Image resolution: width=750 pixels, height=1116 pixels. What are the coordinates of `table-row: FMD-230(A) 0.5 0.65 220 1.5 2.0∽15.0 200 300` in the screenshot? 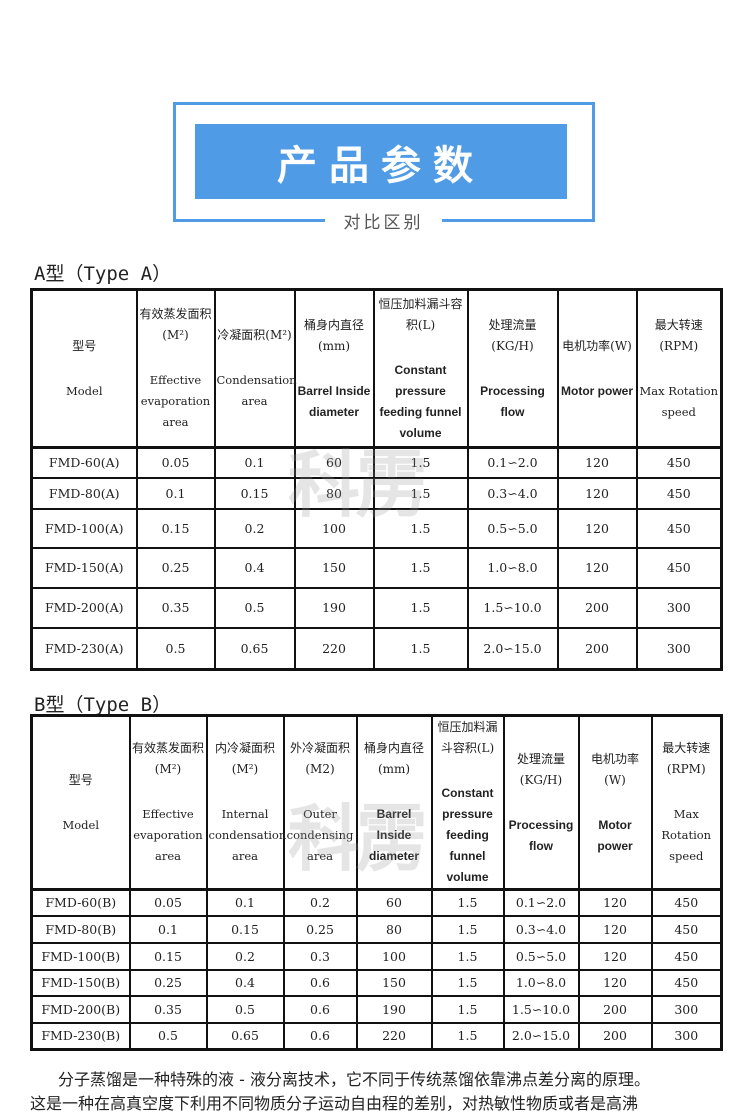 It's located at (376, 648).